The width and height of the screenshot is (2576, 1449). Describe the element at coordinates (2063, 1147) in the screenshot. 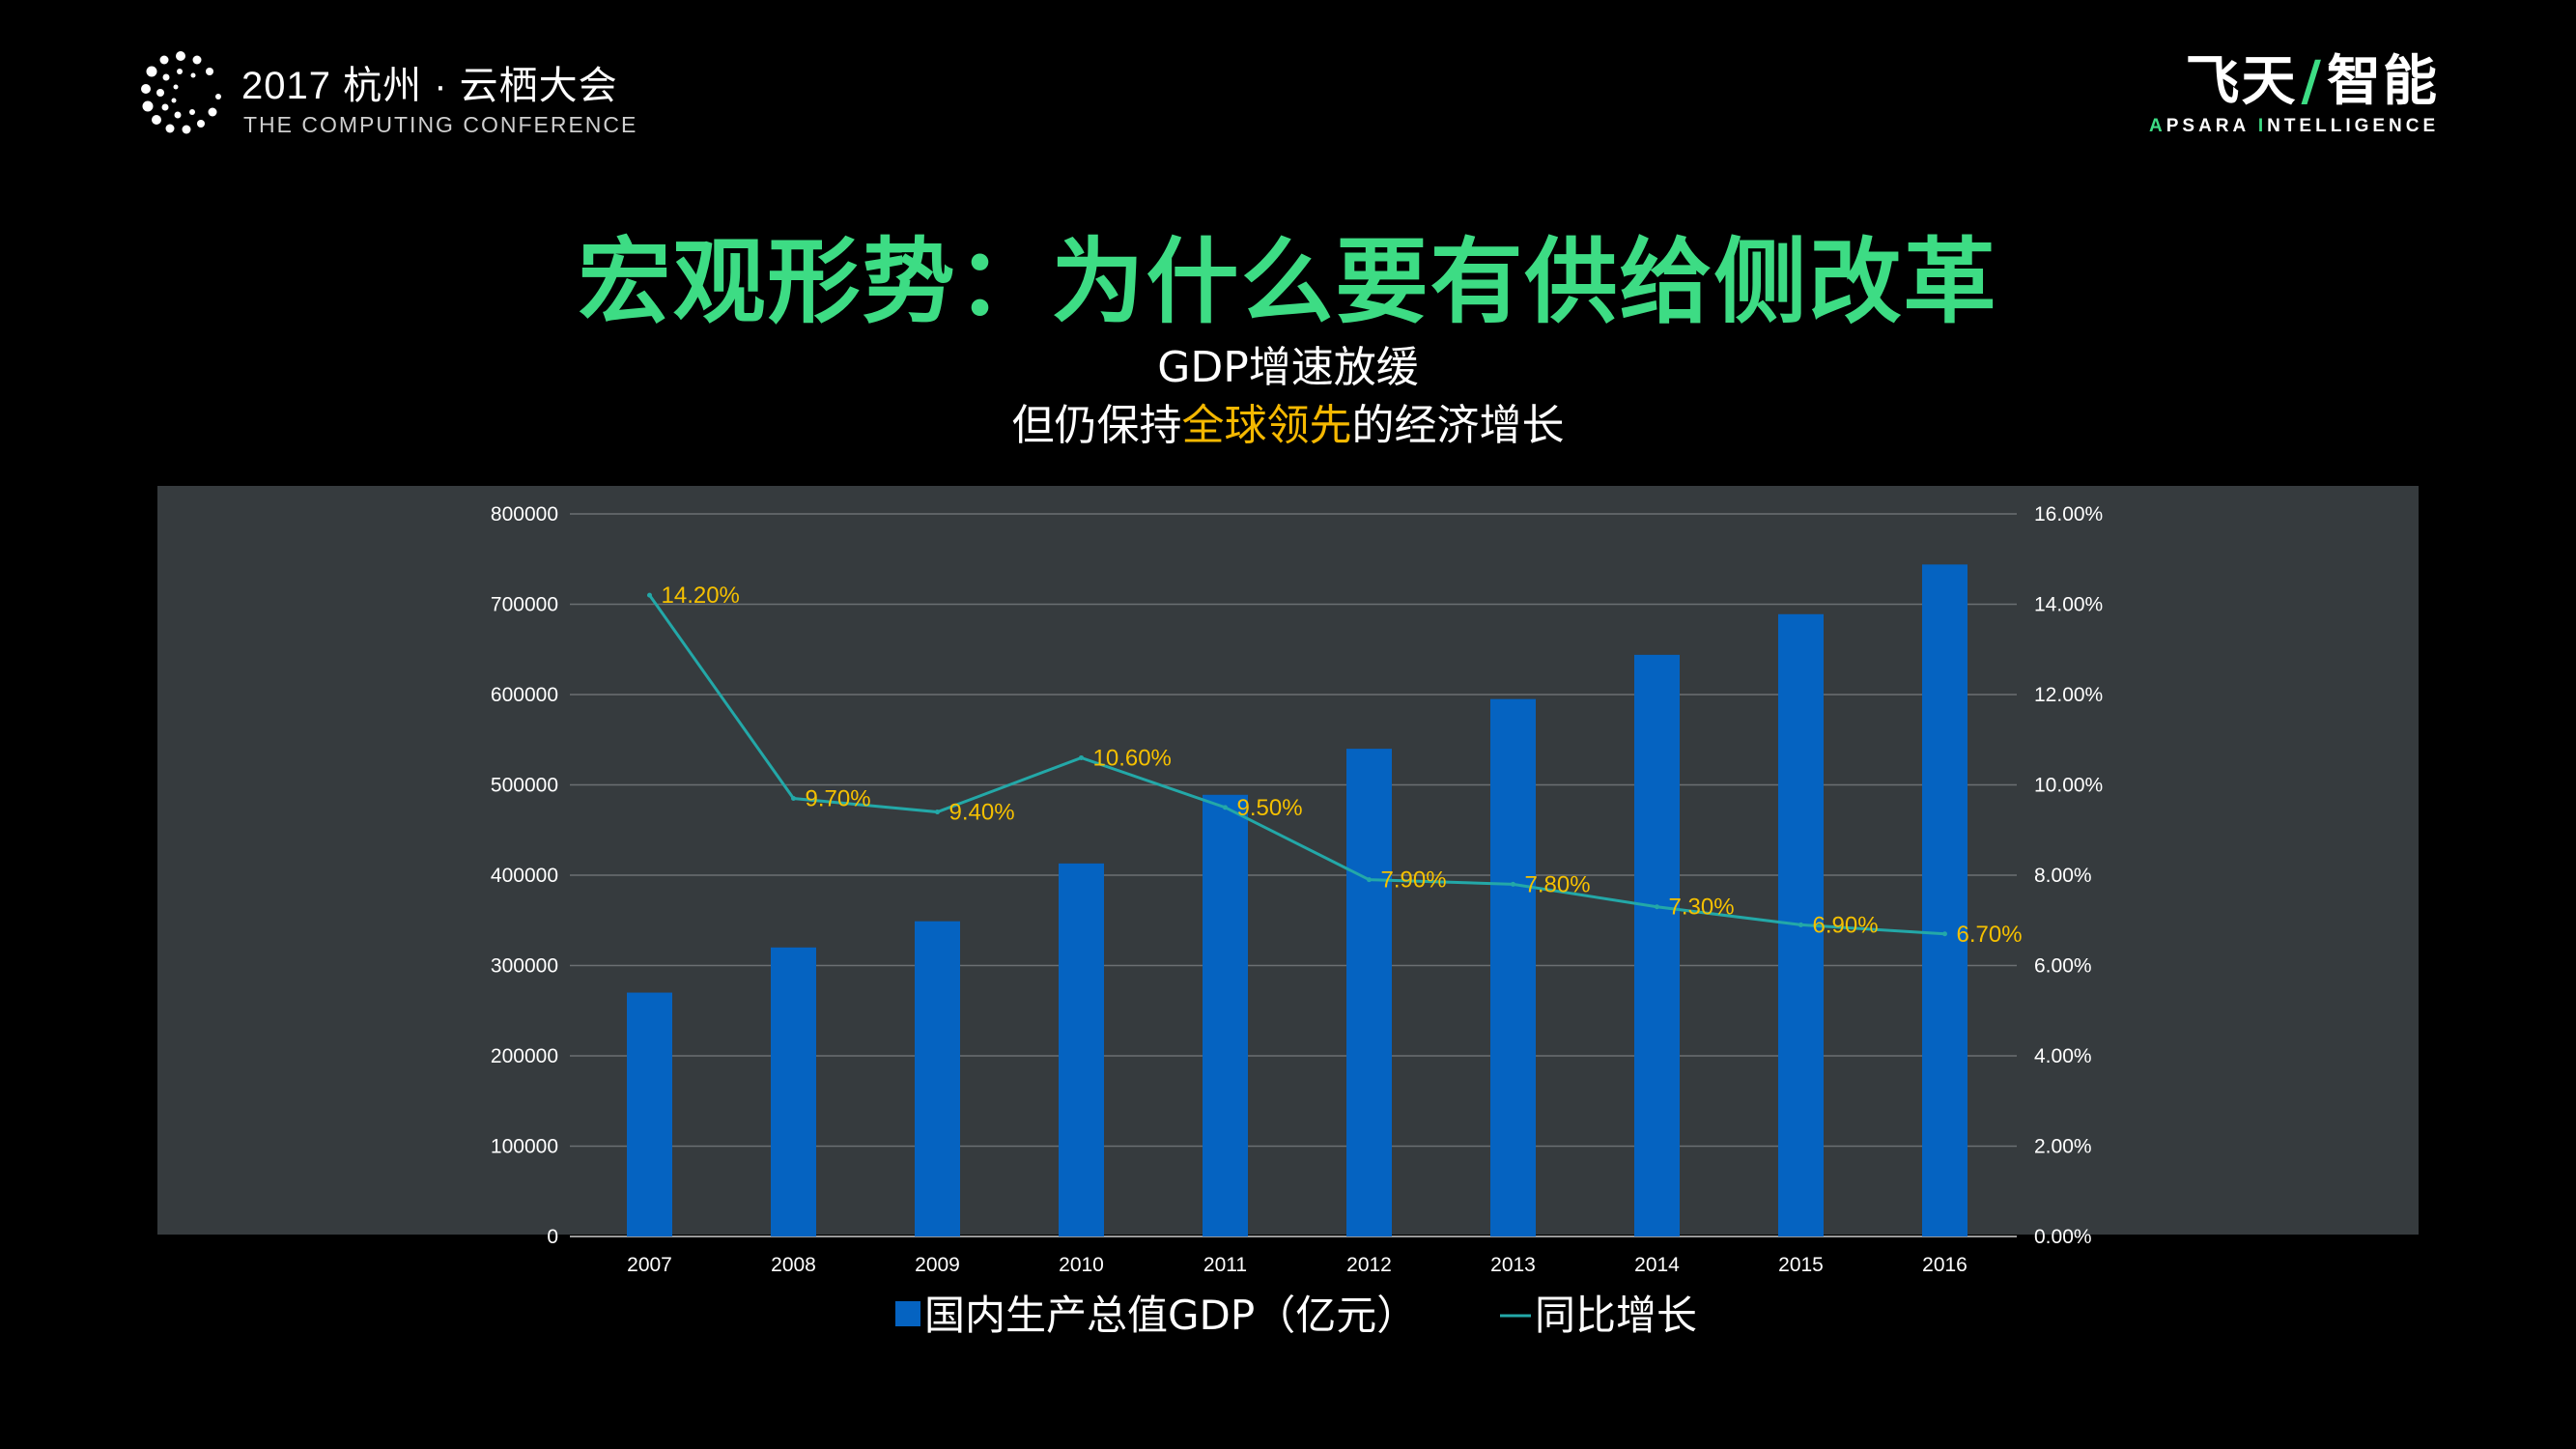

I see `y-right-tick-label: 2.00%` at that location.